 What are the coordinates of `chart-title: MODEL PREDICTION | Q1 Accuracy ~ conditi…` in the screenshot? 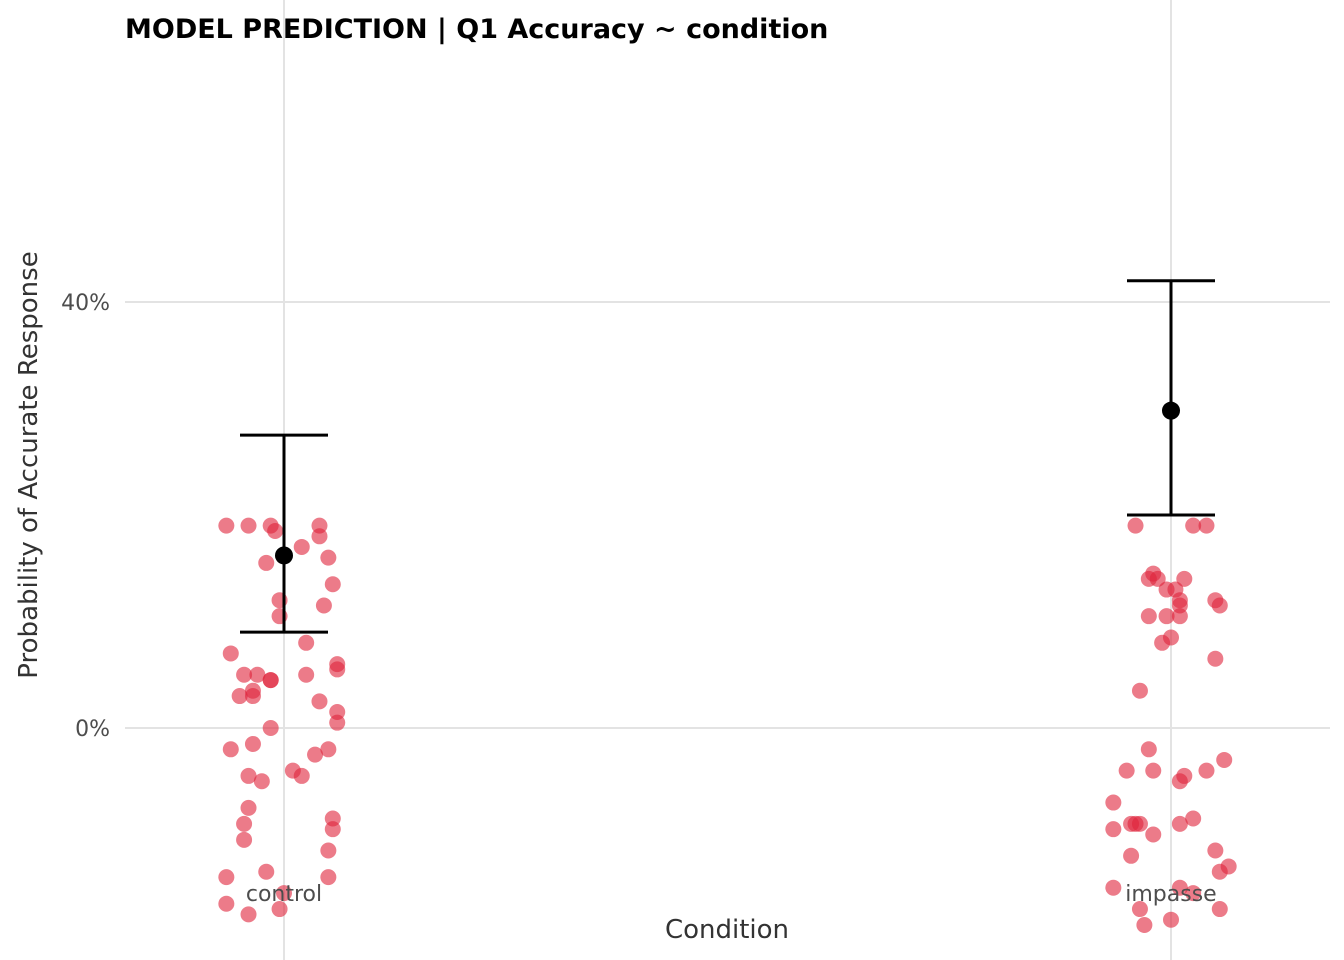 It's located at (476, 29).